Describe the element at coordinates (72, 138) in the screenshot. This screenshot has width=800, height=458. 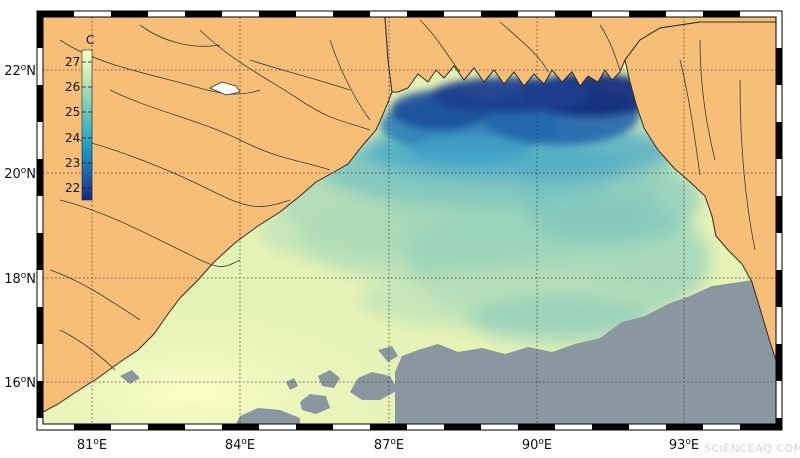
I see `colorbar-tick-label: 24` at that location.